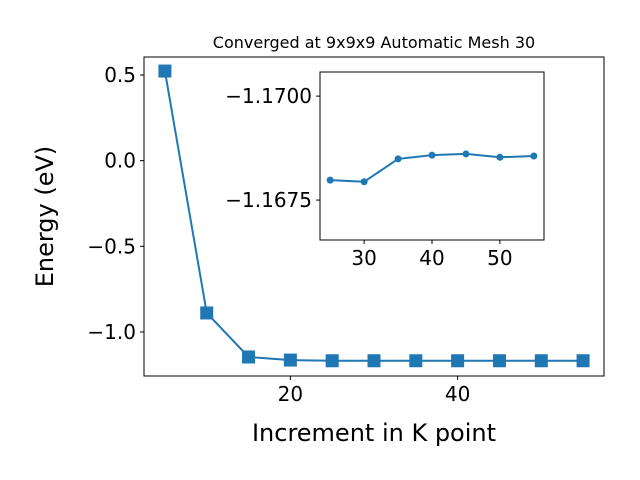  I want to click on y-tick-label: −0.5, so click(111, 246).